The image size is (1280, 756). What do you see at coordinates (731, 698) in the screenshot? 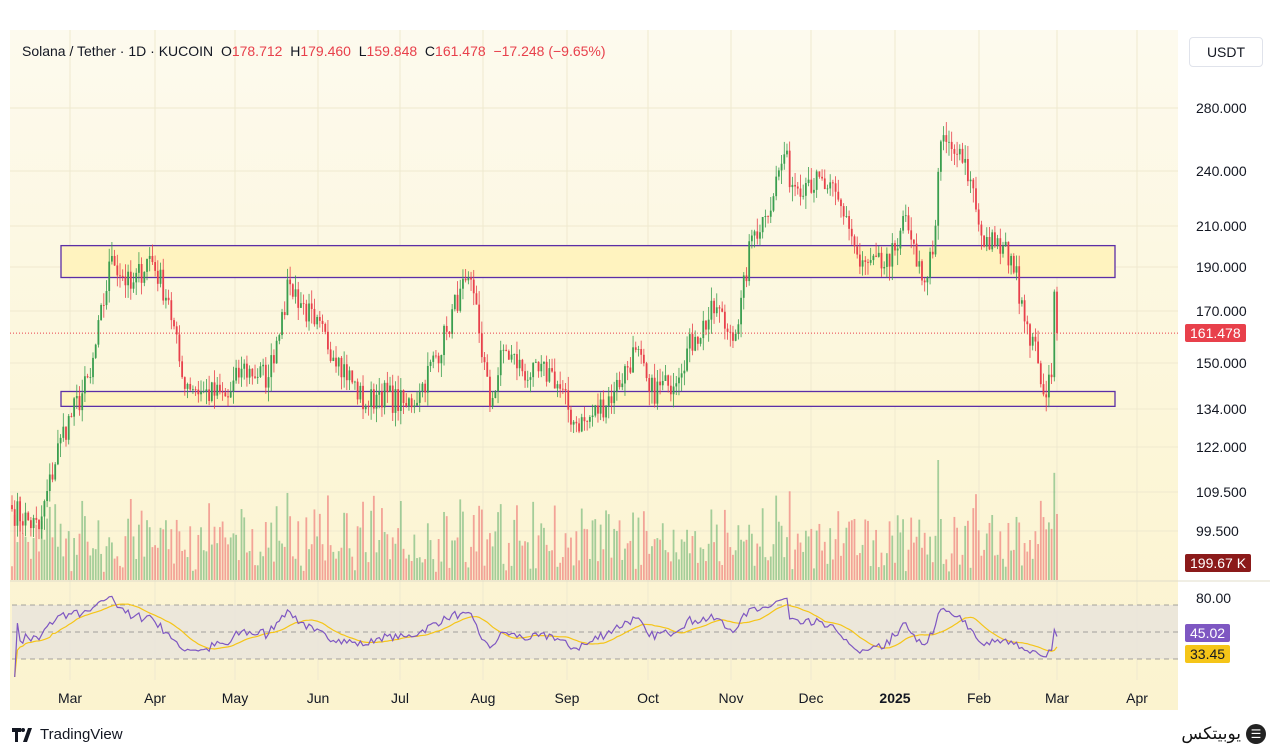
I see `time-axis-label: Nov` at bounding box center [731, 698].